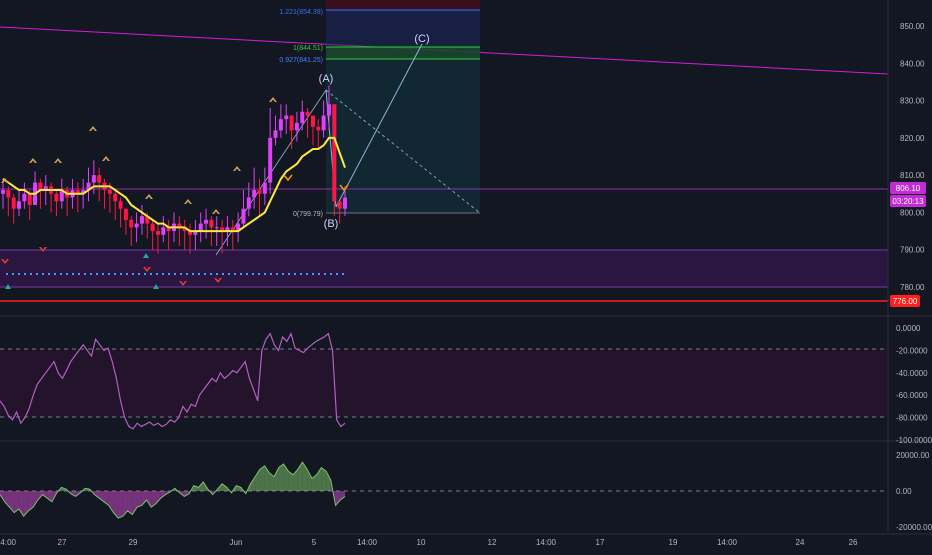  Describe the element at coordinates (912, 175) in the screenshot. I see `price-axis-tick: 810.00` at that location.